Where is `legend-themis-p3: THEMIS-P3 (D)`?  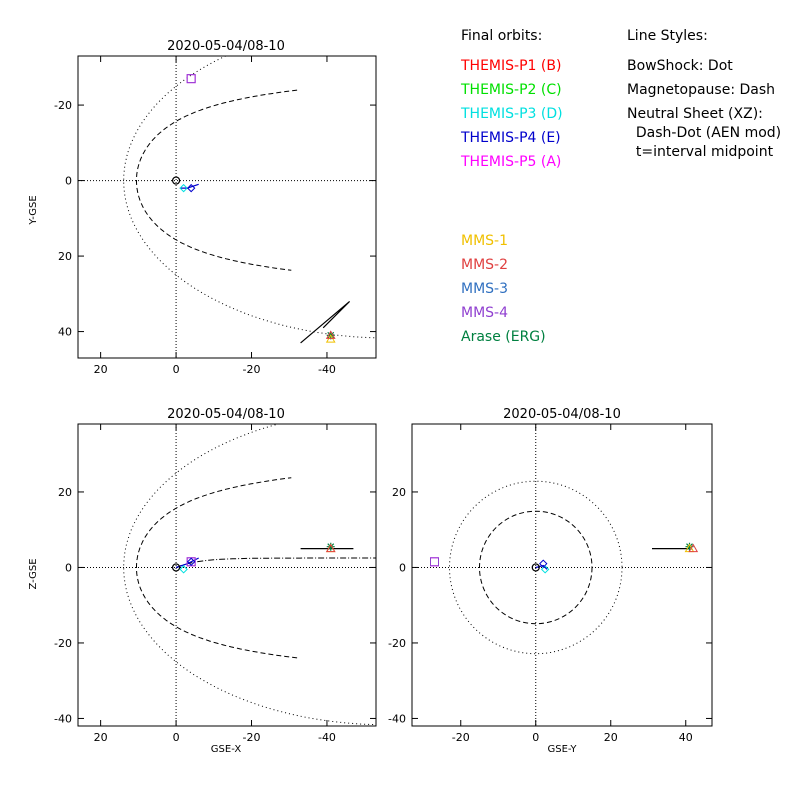 legend-themis-p3: THEMIS-P3 (D) is located at coordinates (511, 114).